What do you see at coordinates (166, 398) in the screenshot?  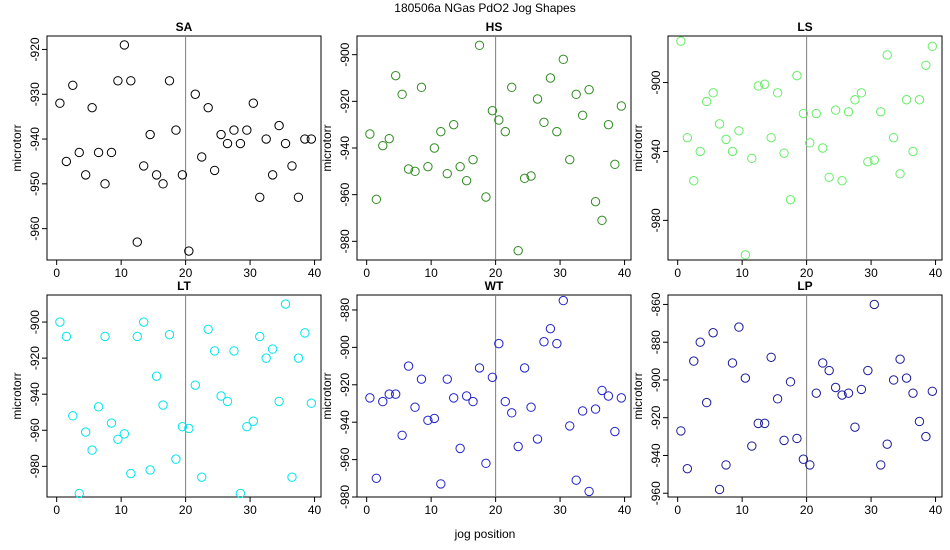 I see `panel-lt: LT 0 10 20 30 40 -980 -960 -940 -920 -900 microtorr` at bounding box center [166, 398].